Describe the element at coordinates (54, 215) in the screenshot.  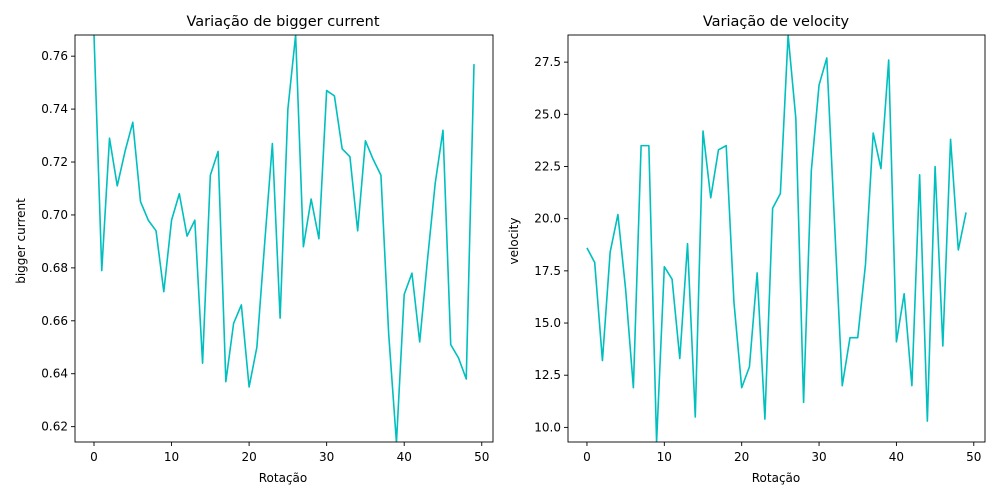
I see `y-tick-label: 0.70` at that location.